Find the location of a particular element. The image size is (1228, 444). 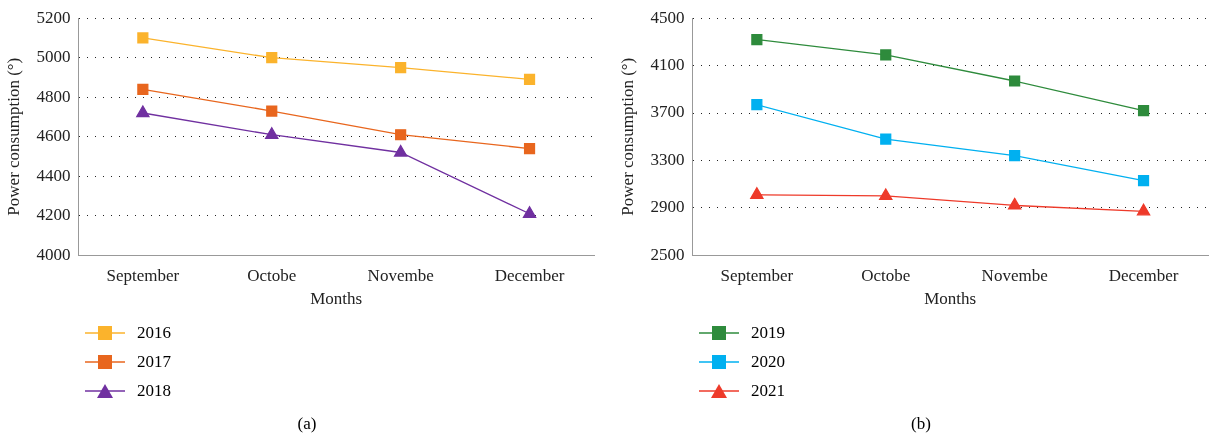

y-tick-label: 4000 is located at coordinates (53, 254).